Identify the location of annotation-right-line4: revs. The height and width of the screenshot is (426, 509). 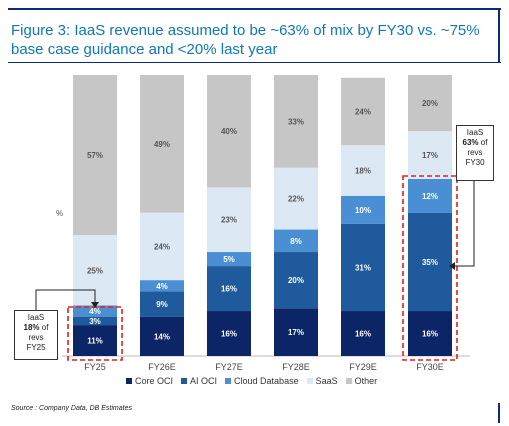
(475, 152).